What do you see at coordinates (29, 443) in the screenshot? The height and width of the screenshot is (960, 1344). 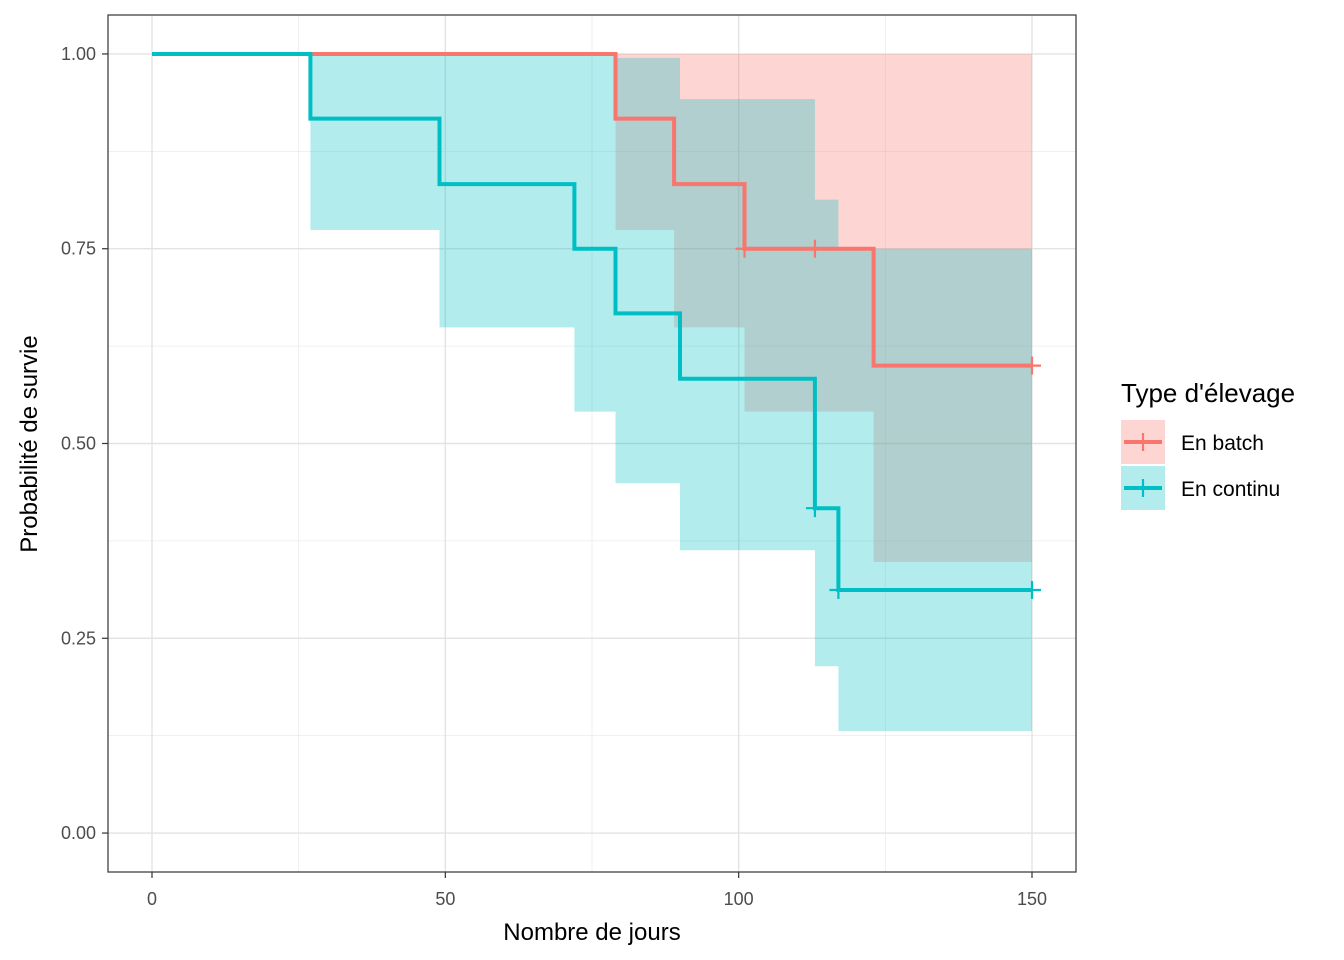 I see `y-axis-title: Probabilité de survie` at bounding box center [29, 443].